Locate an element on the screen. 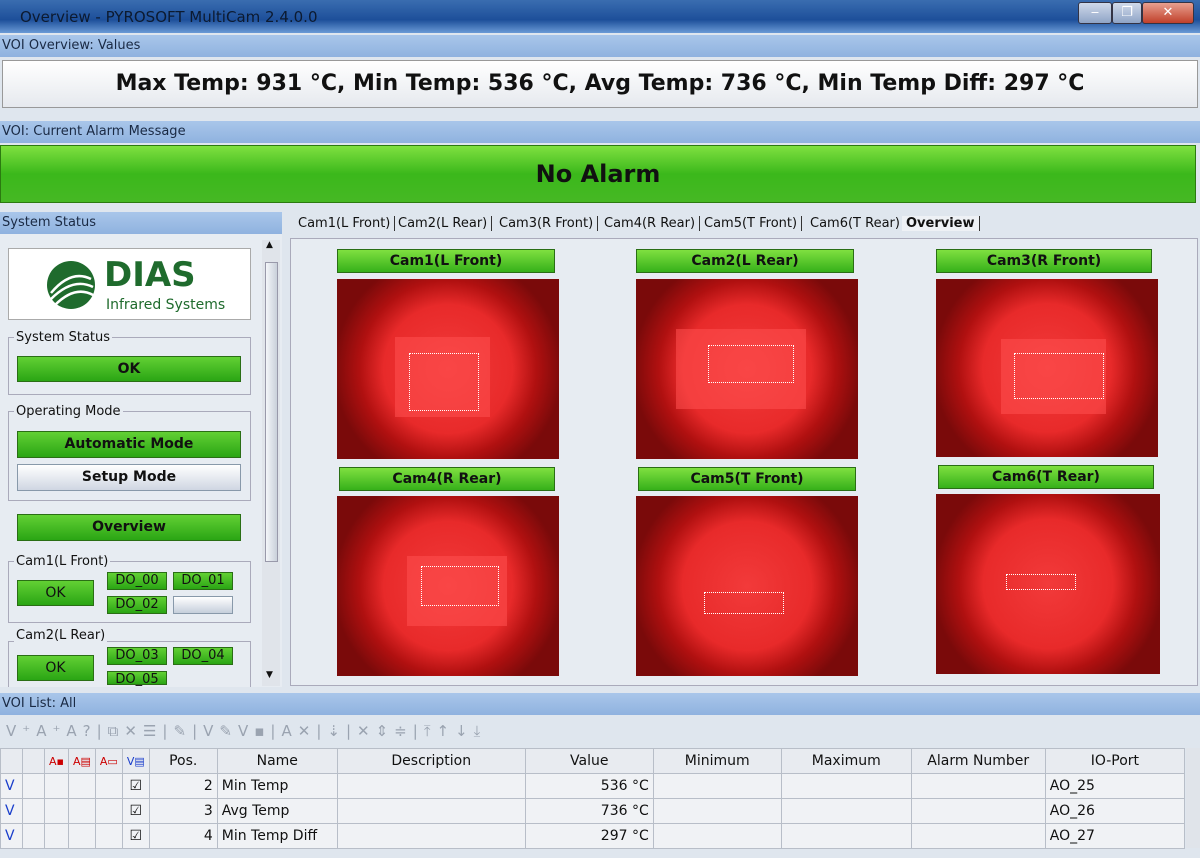 The width and height of the screenshot is (1200, 858). col-pos: Pos. is located at coordinates (183, 761).